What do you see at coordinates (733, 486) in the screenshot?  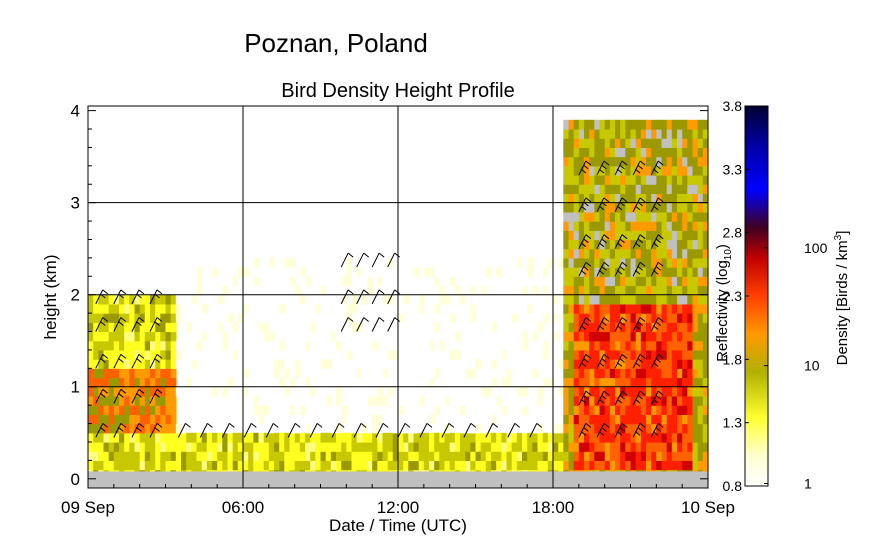 I see `colorbar-reflectivity-tick: 0.8` at bounding box center [733, 486].